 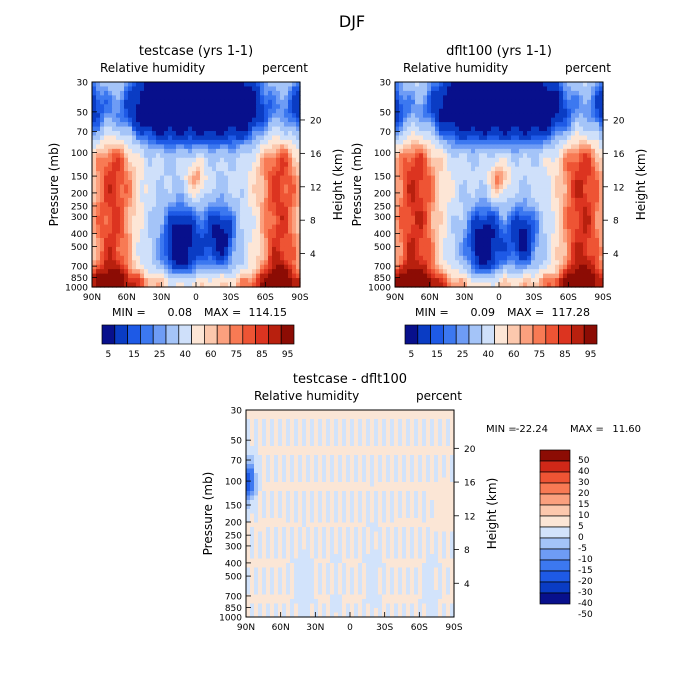 What do you see at coordinates (172, 334) in the screenshot?
I see `colorbar-swatch` at bounding box center [172, 334].